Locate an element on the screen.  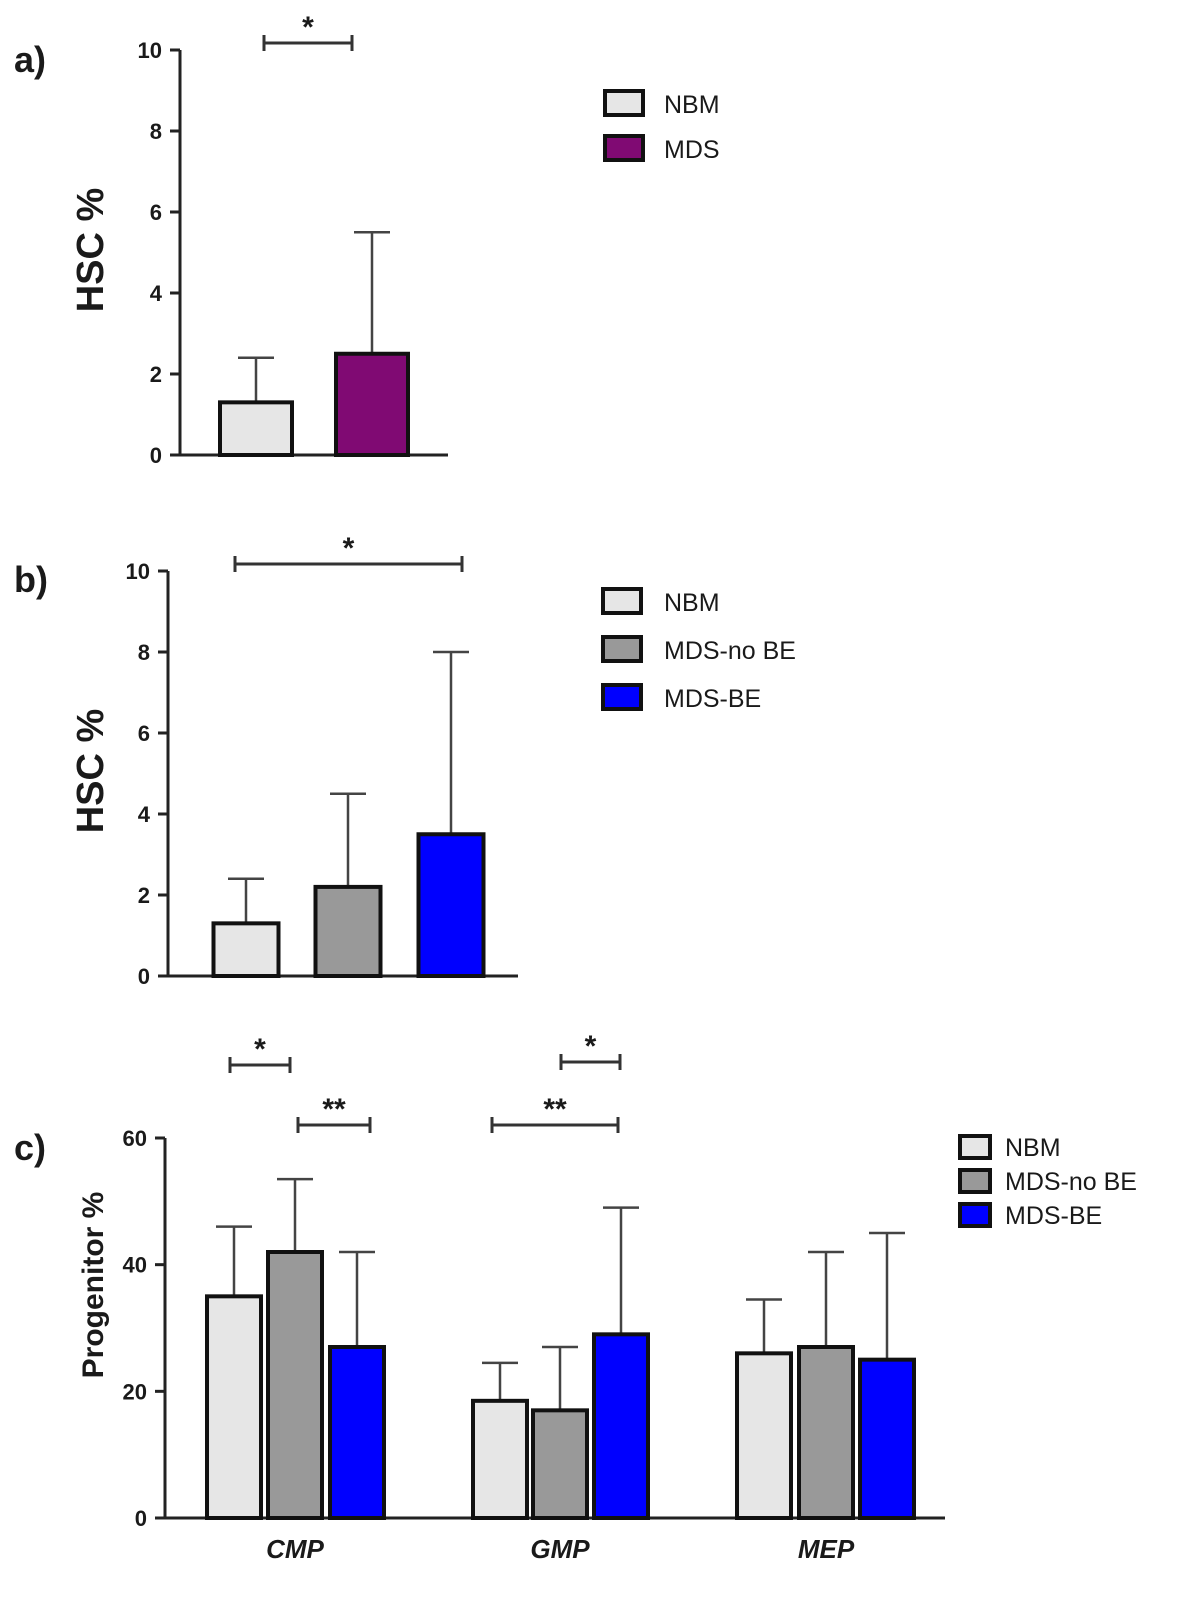
panel-label: c) is located at coordinates (30, 1147).